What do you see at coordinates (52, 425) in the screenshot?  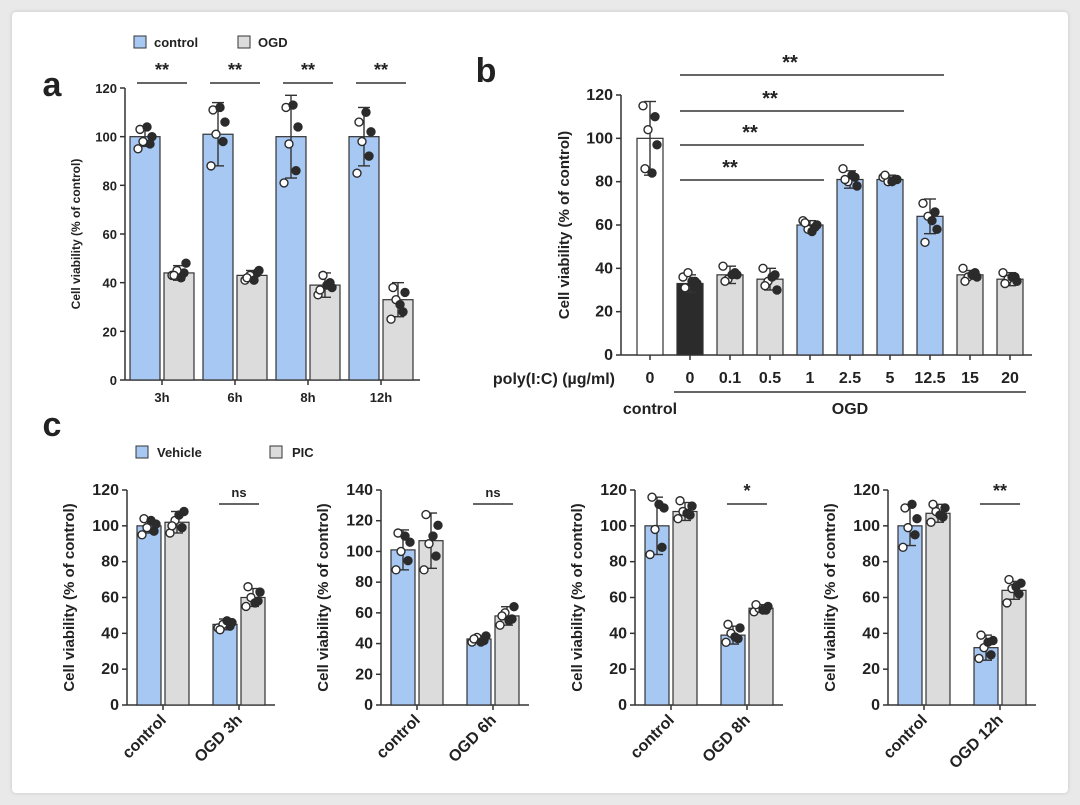 I see `panel-letter-c: c` at bounding box center [52, 425].